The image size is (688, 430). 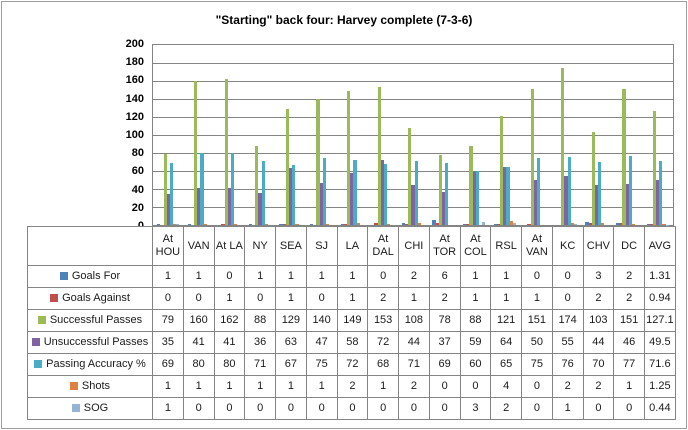 I want to click on cell-unsuccessful-passes-chv: 44, so click(x=598, y=342).